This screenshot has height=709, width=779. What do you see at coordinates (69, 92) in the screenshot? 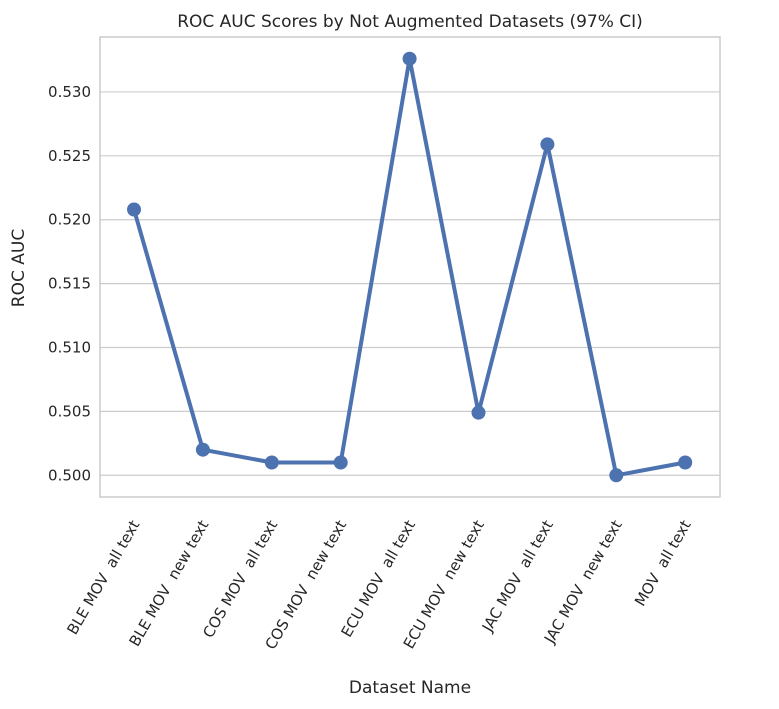
I see `y-tick-label: 0.530` at bounding box center [69, 92].